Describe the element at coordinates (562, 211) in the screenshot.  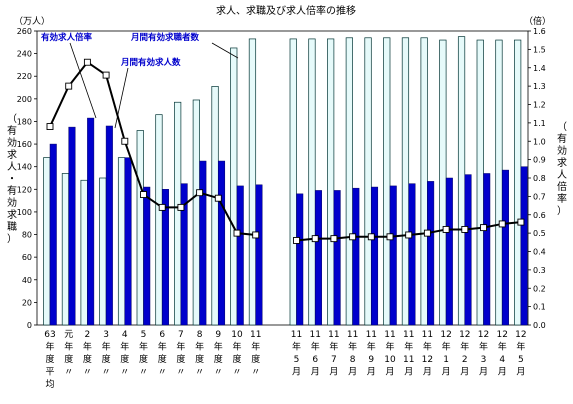
I see `right-axis-title-char: ）` at that location.